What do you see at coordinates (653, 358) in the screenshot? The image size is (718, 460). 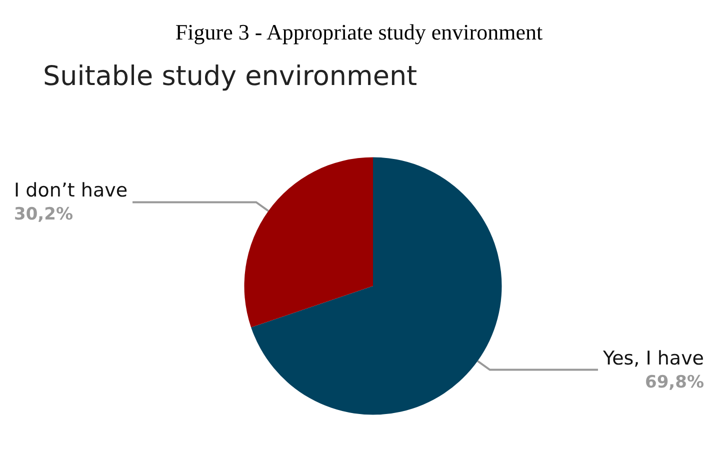 I see `slice-label: Yes, I have` at bounding box center [653, 358].